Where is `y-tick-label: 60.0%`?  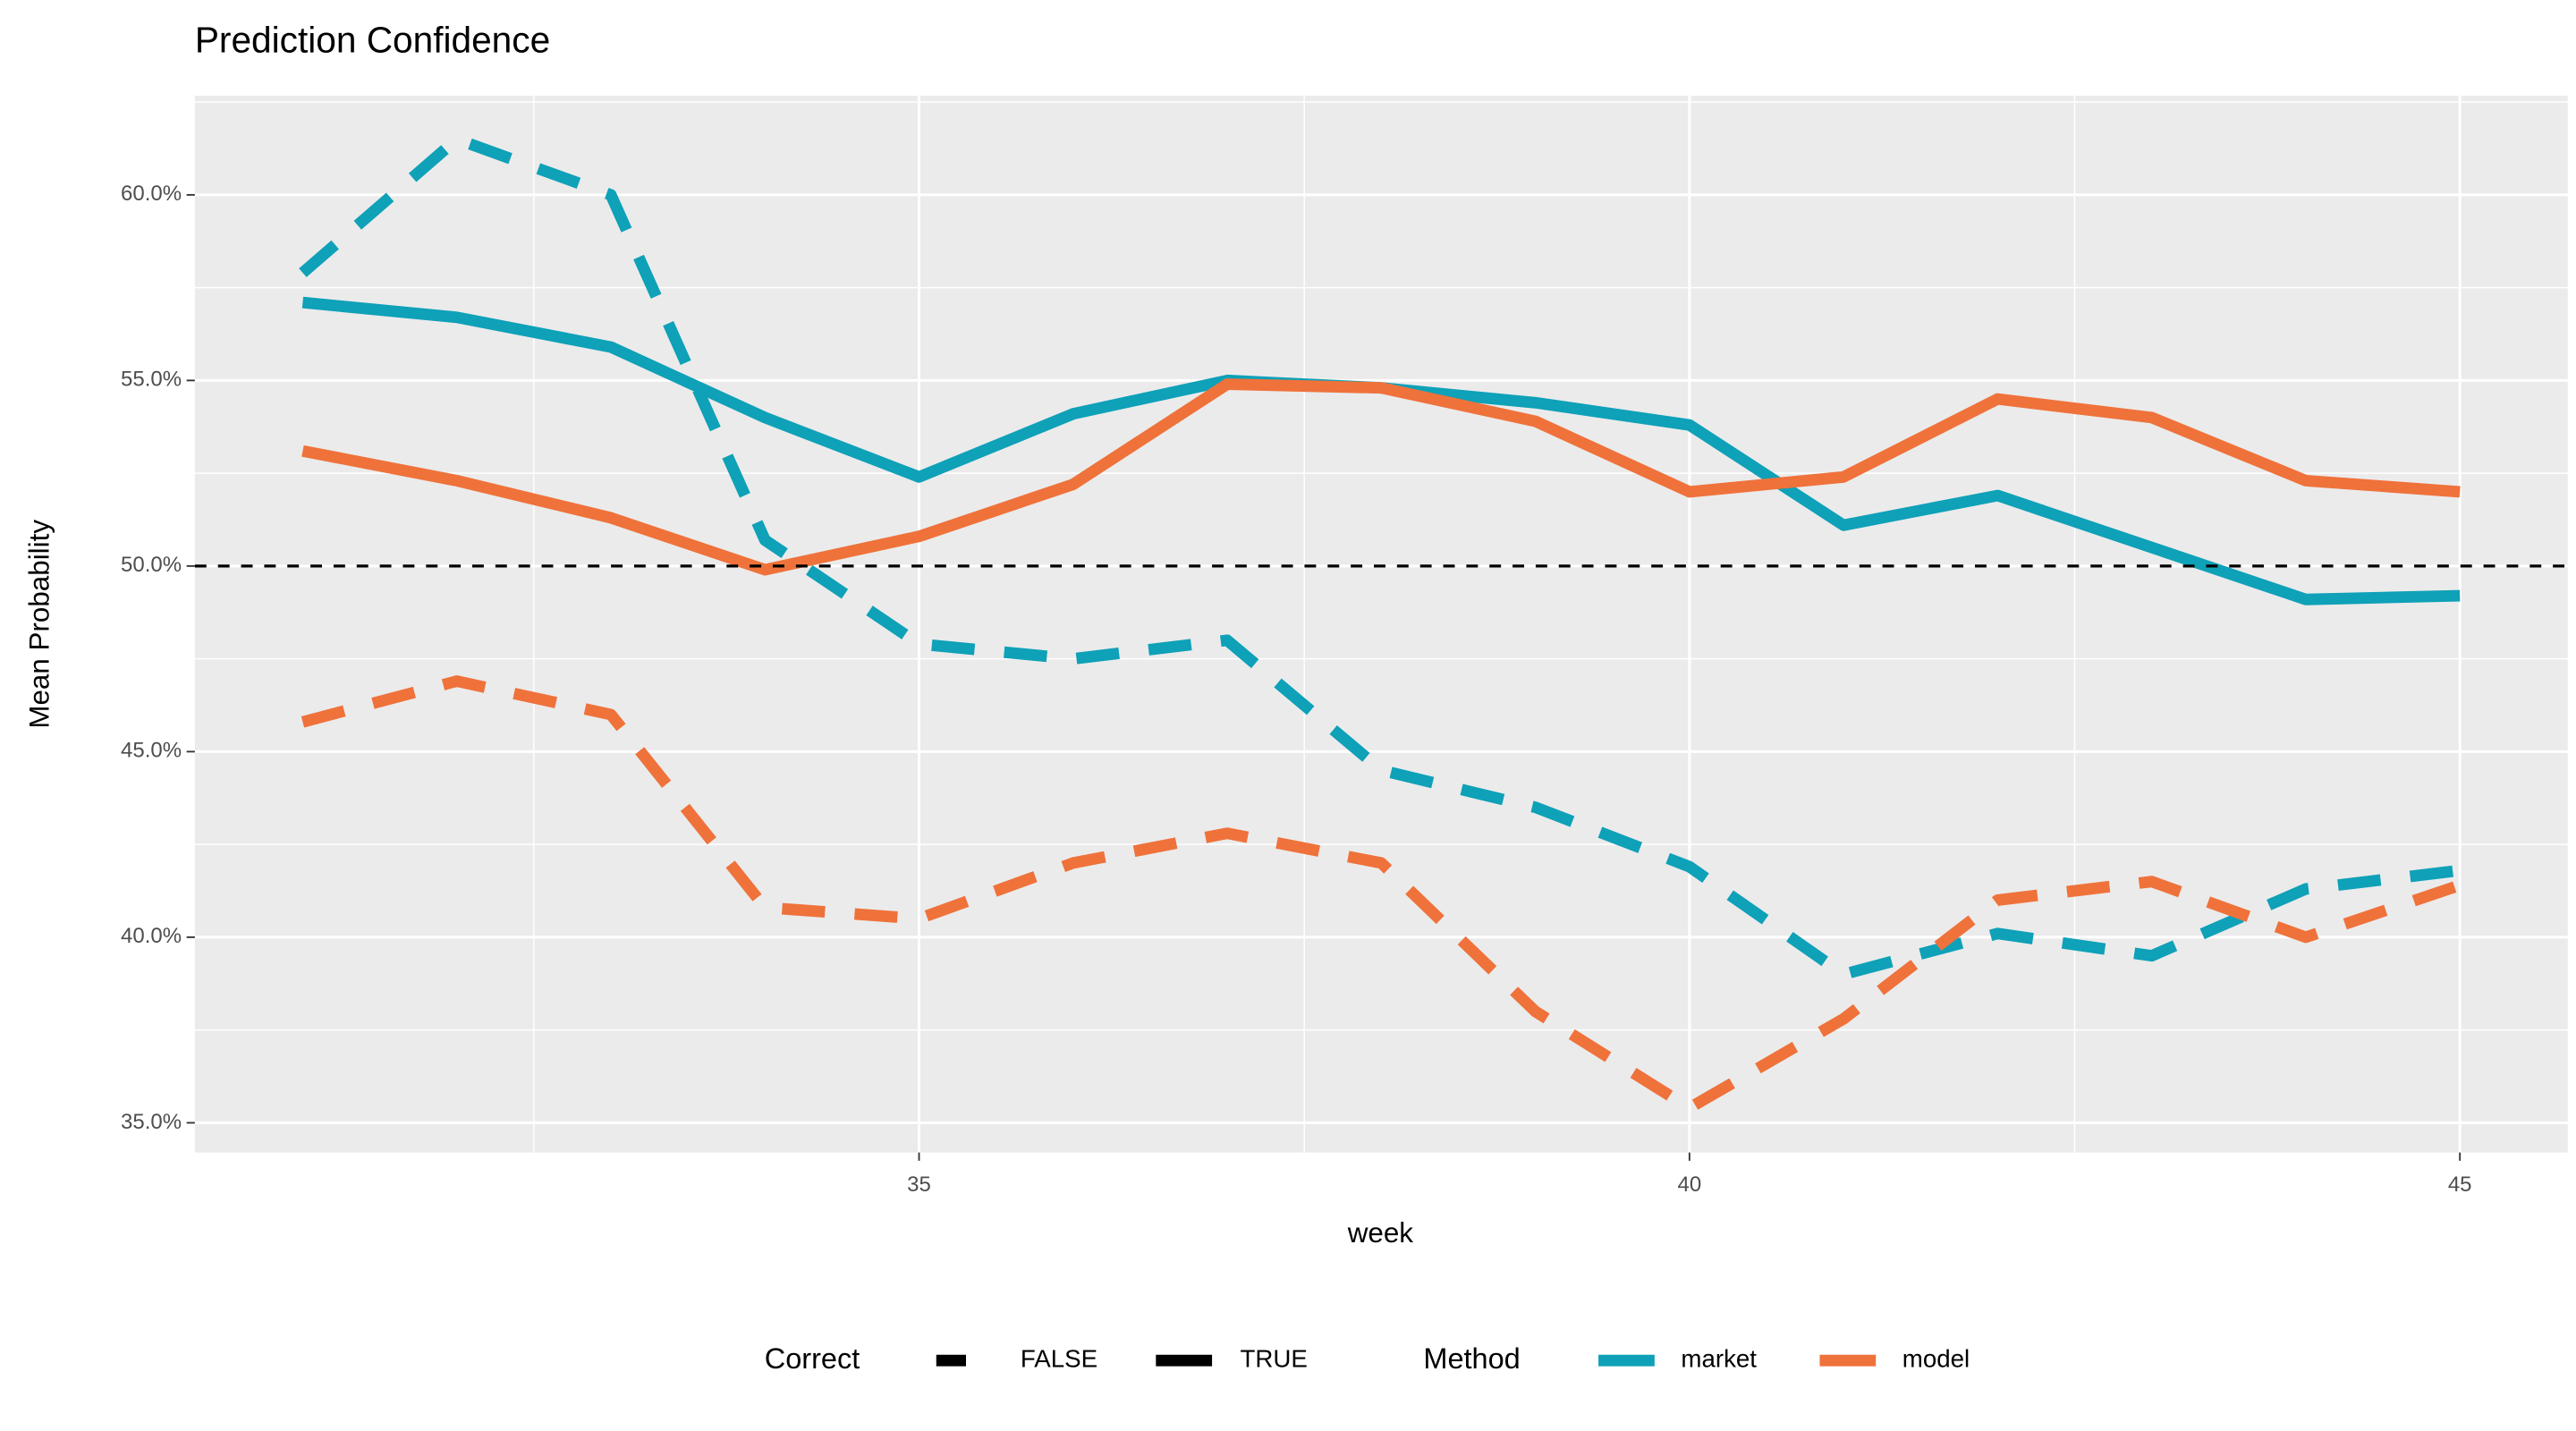
y-tick-label: 60.0% is located at coordinates (151, 194).